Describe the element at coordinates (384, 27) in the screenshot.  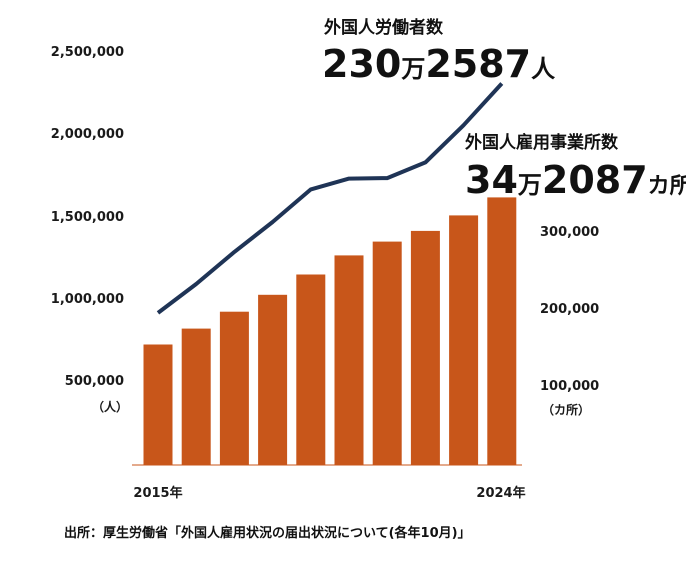
I see `workers-annotation-label: 外国人労働者数` at that location.